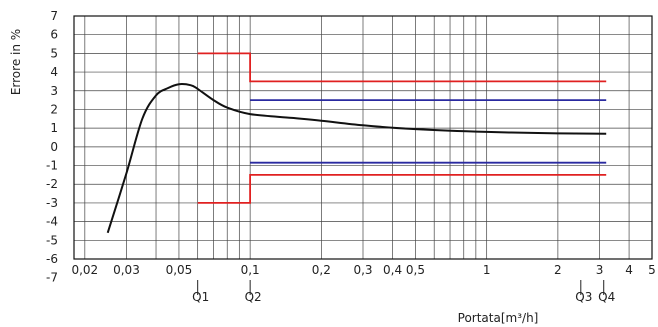  I want to click on y-tick-label: -1, so click(52, 166).